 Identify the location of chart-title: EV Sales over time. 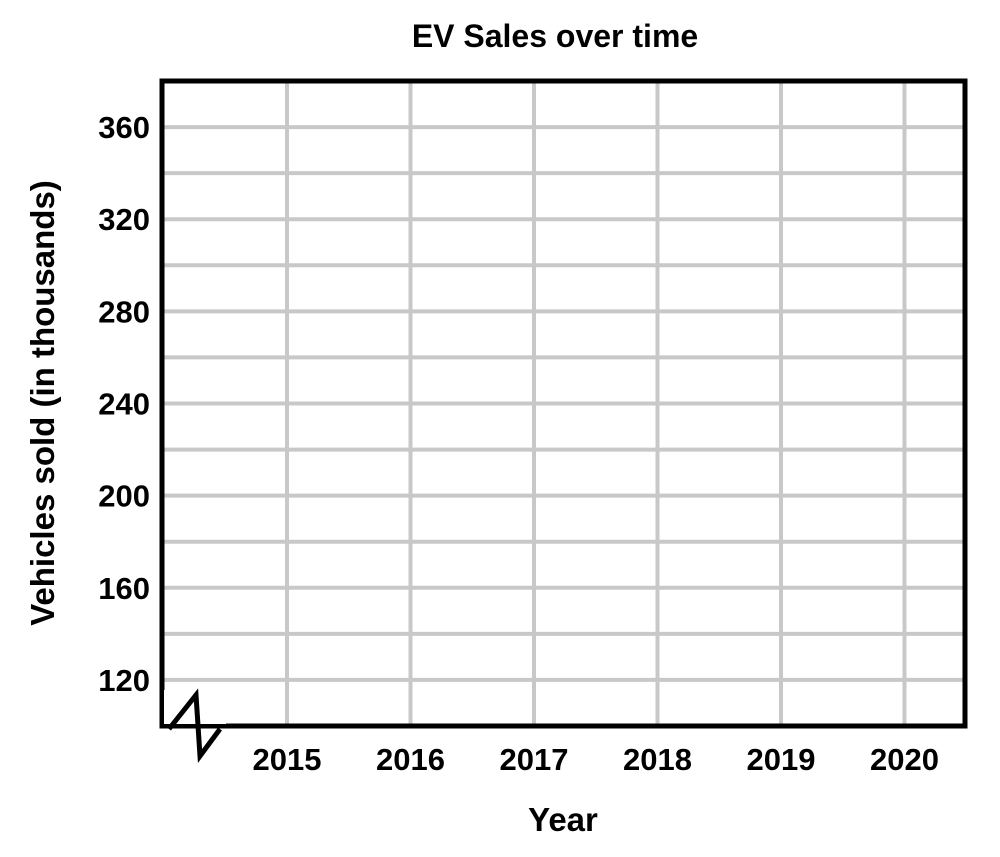
(555, 36).